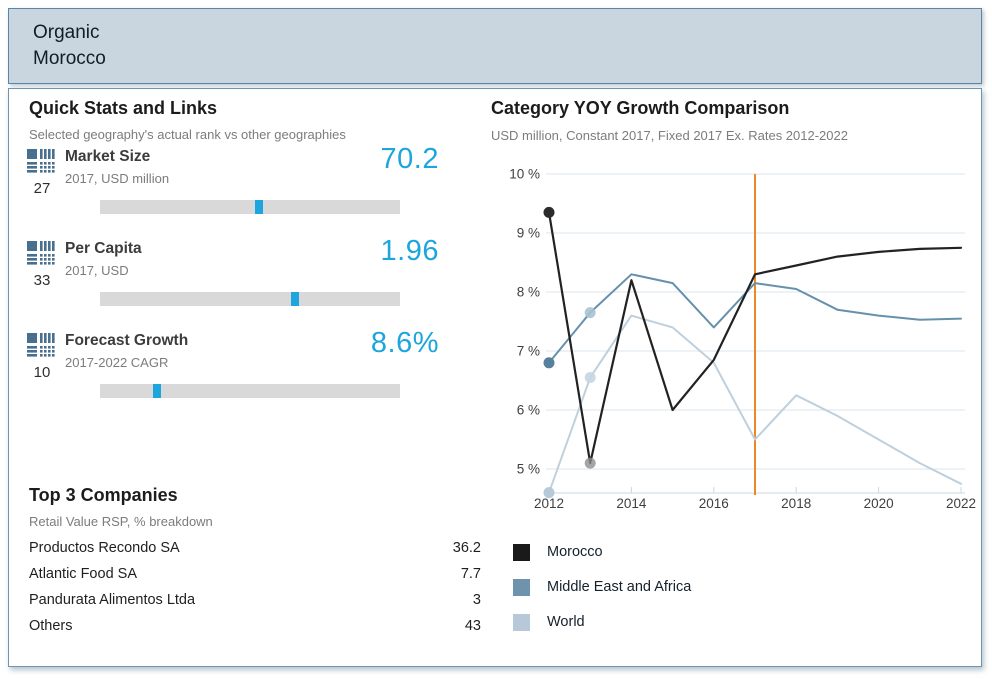 The height and width of the screenshot is (679, 992). What do you see at coordinates (42, 188) in the screenshot?
I see `stat-rank: 27` at bounding box center [42, 188].